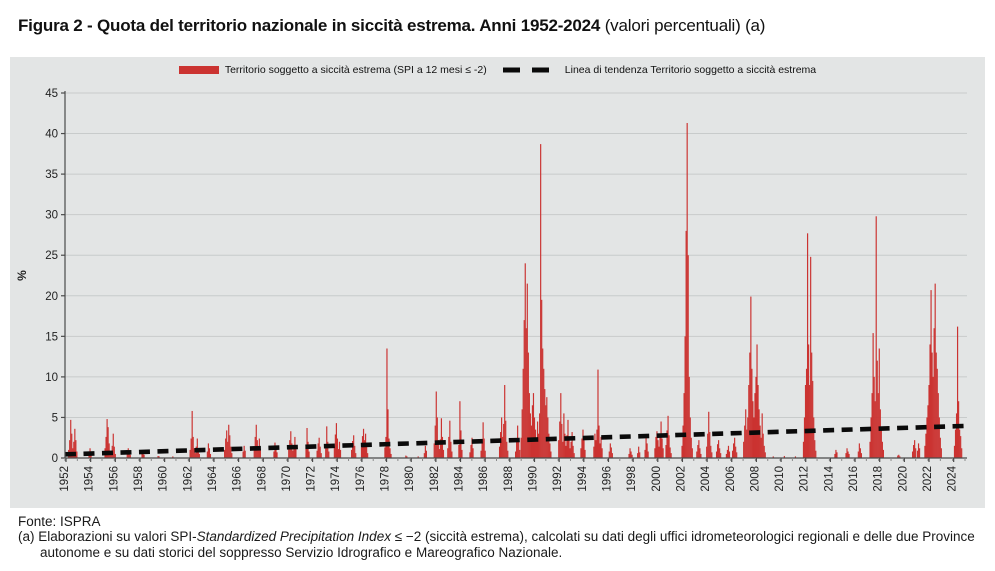 This screenshot has width=995, height=571. I want to click on svg-text: 1978, so click(386, 479).